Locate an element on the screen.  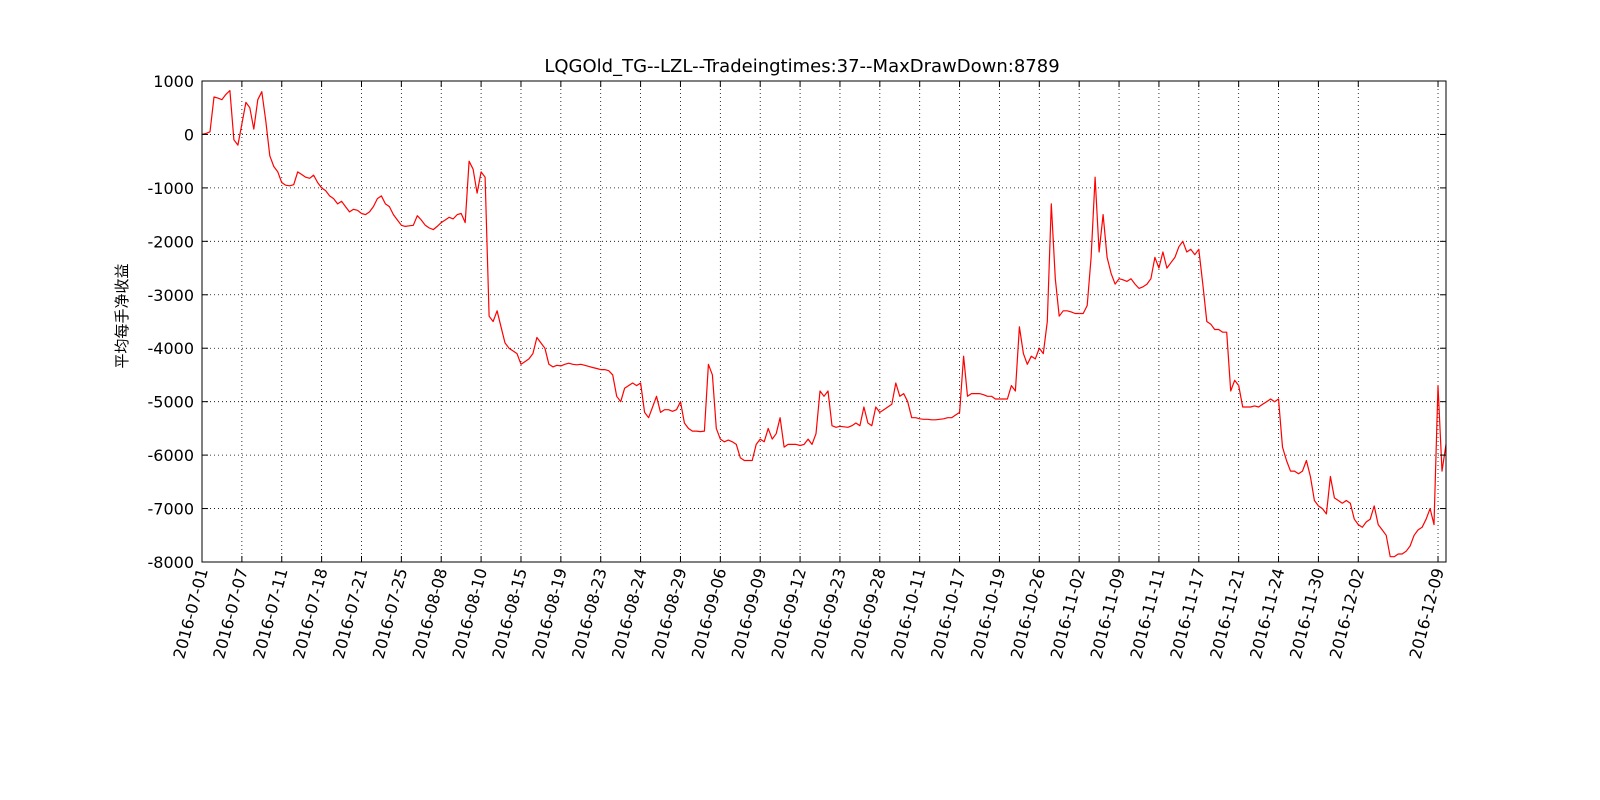
x-tick-label: 2016-08-08 is located at coordinates (430, 613).